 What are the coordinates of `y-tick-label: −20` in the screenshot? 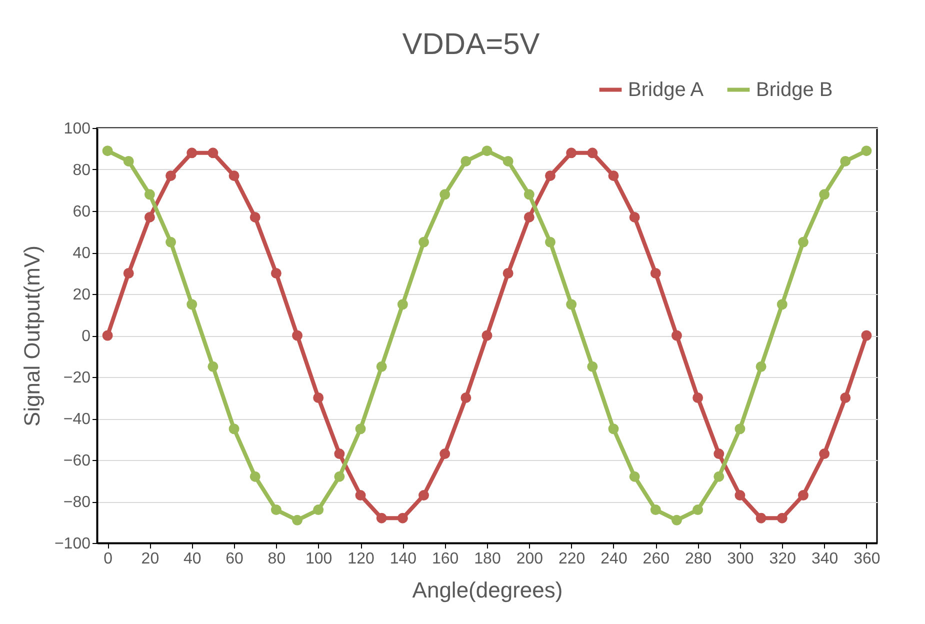 It's located at (77, 378).